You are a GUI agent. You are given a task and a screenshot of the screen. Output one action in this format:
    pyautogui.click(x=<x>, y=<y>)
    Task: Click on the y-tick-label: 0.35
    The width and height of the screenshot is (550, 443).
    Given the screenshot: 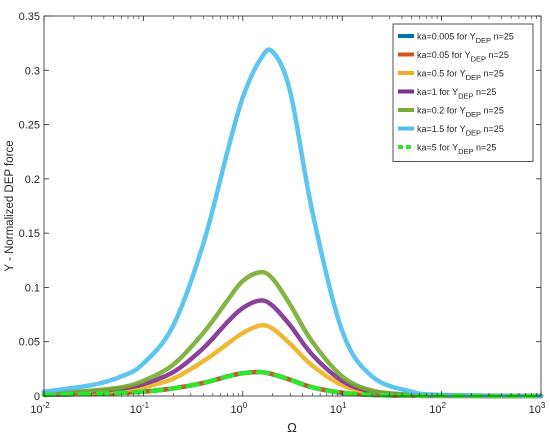 What is the action you would take?
    pyautogui.click(x=29, y=17)
    